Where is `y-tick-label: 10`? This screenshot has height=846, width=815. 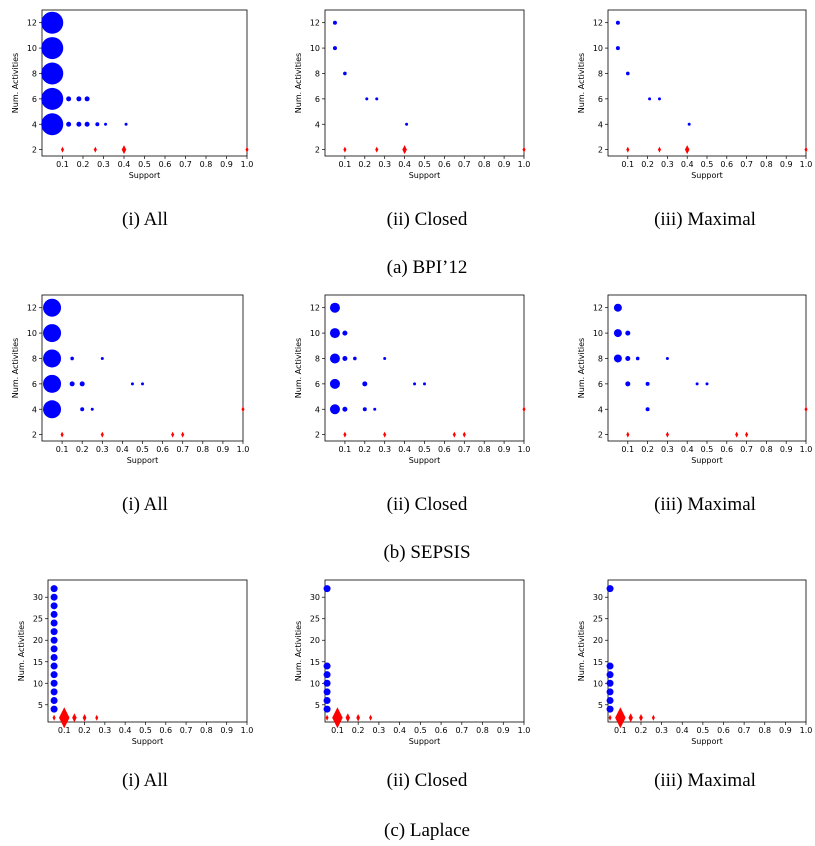
y-tick-label: 10 is located at coordinates (32, 333).